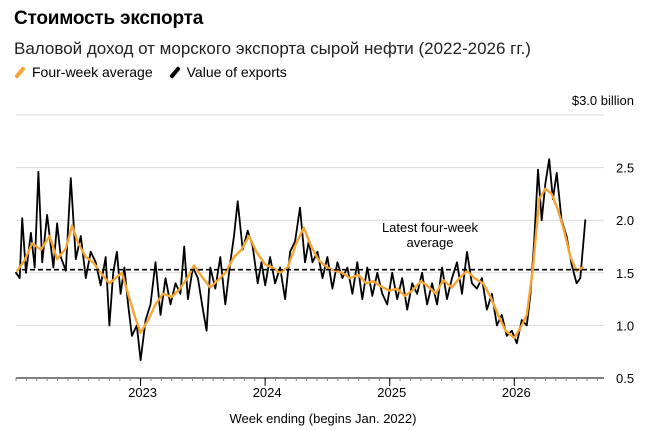  What do you see at coordinates (430, 227) in the screenshot?
I see `reference-annotation: Latest four-week` at bounding box center [430, 227].